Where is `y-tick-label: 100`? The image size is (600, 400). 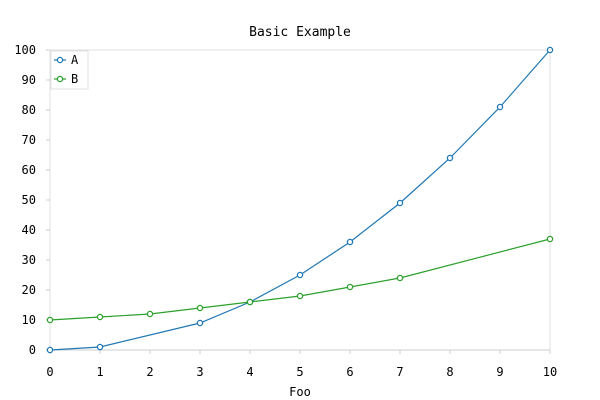 y-tick-label: 100 is located at coordinates (25, 50).